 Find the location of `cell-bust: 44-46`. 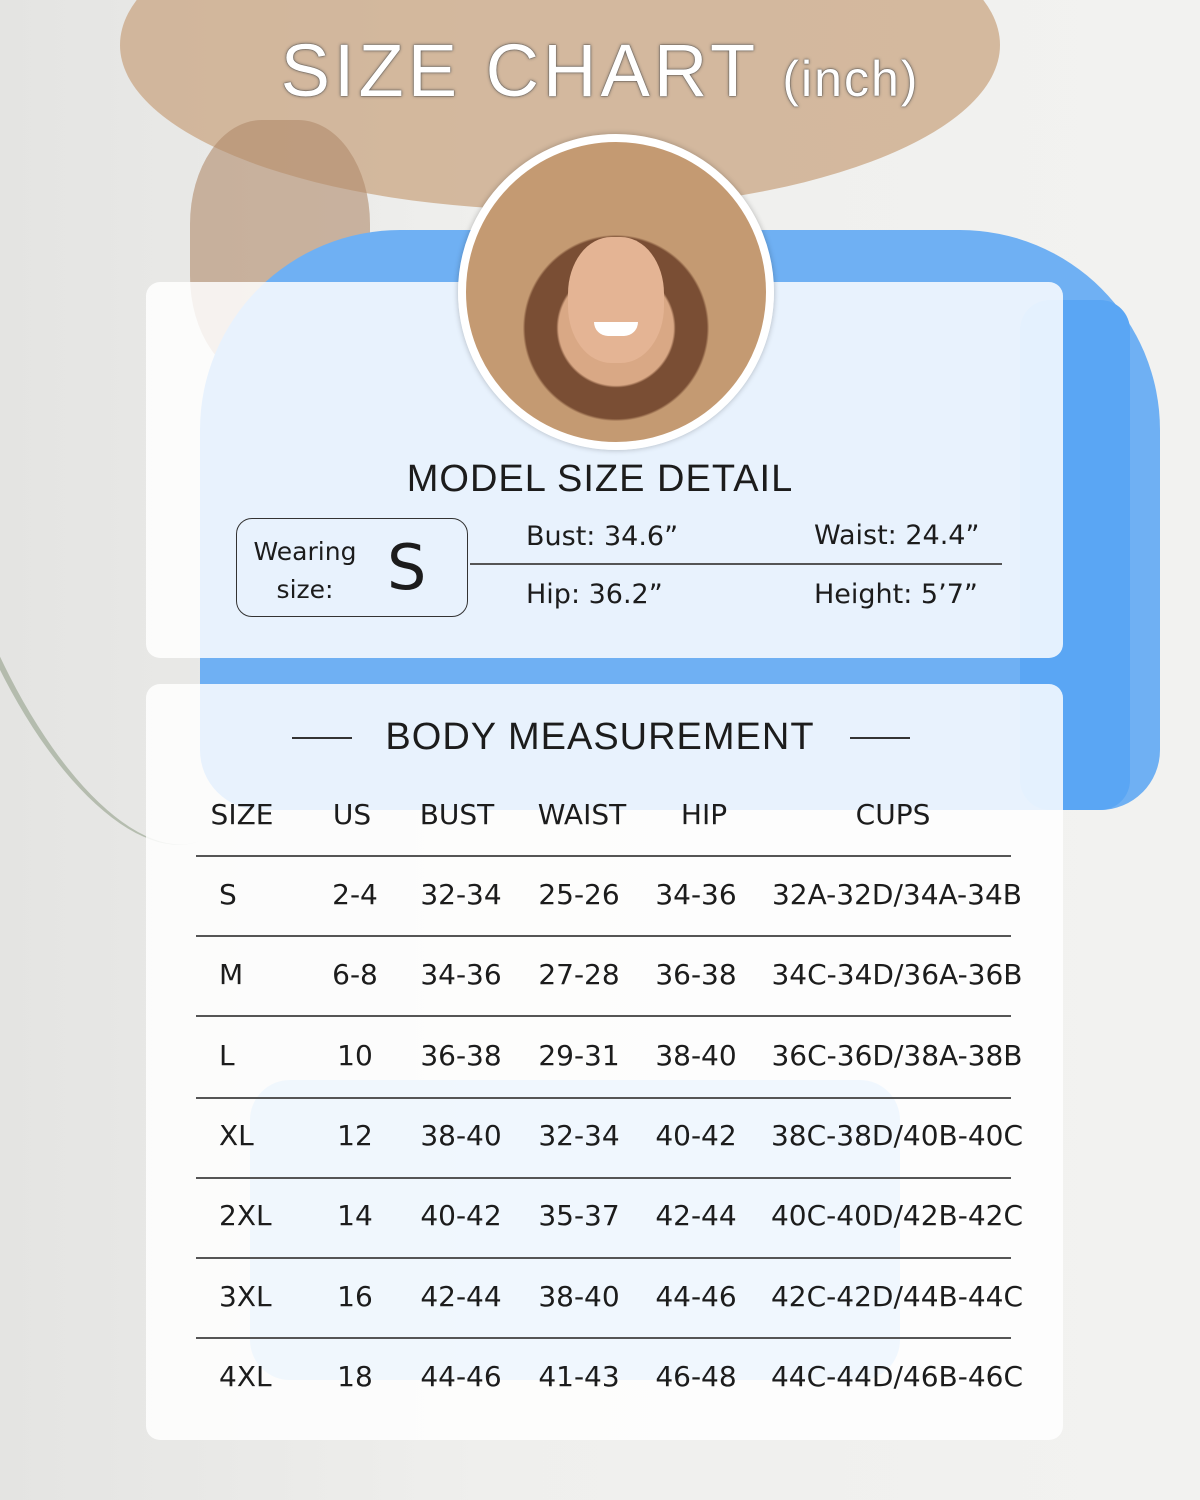

cell-bust: 44-46 is located at coordinates (461, 1376).